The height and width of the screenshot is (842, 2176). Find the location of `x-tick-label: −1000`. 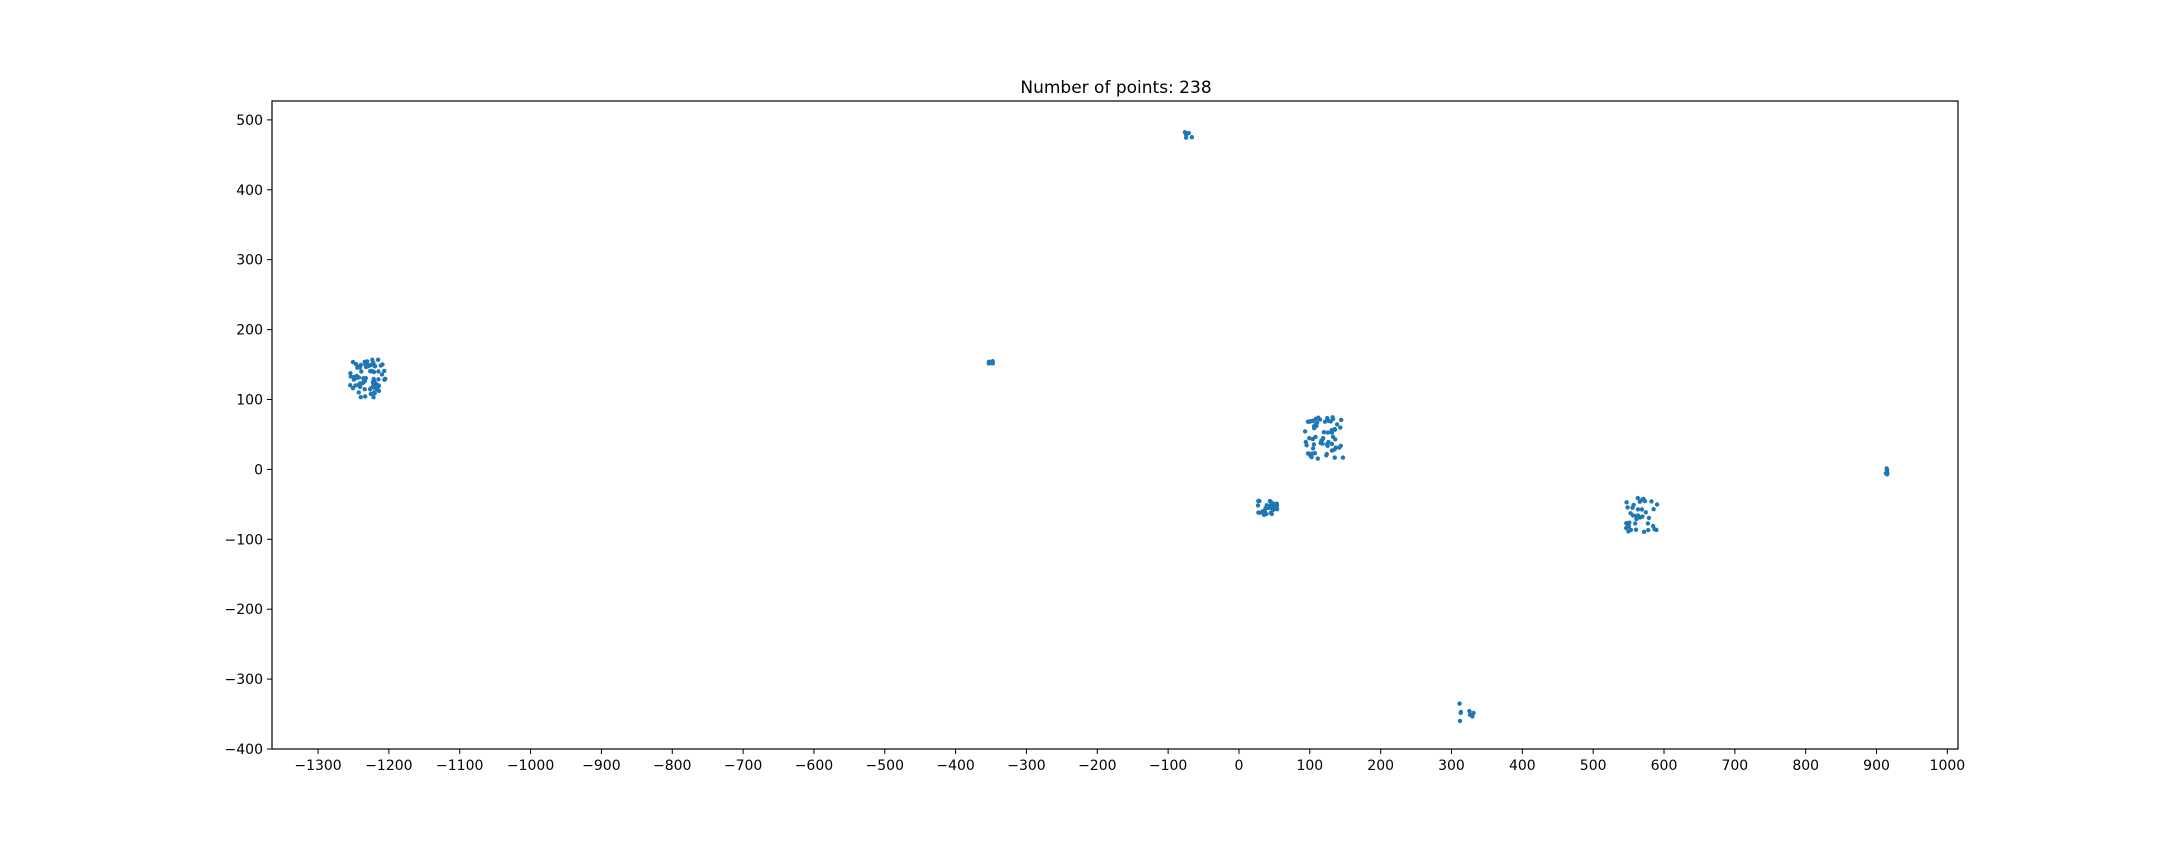

x-tick-label: −1000 is located at coordinates (530, 766).